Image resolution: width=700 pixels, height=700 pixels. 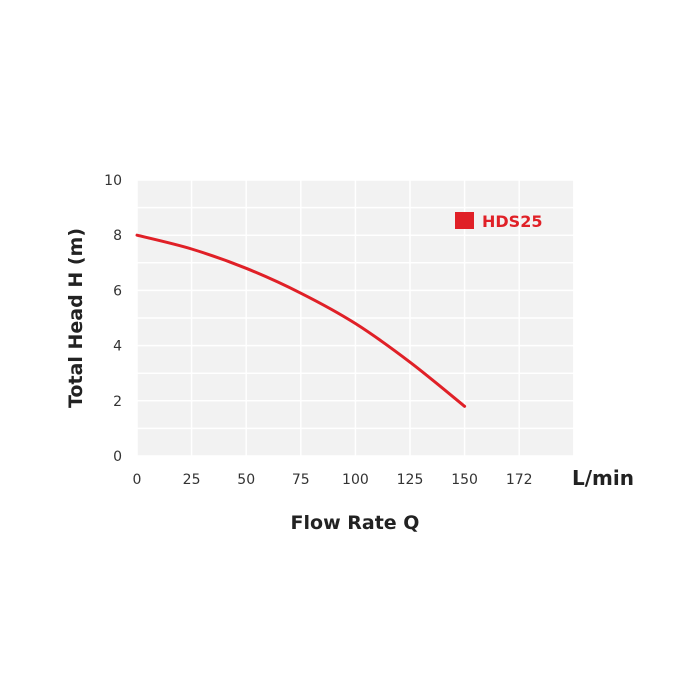 I want to click on x-axis-unit: L/min, so click(x=603, y=478).